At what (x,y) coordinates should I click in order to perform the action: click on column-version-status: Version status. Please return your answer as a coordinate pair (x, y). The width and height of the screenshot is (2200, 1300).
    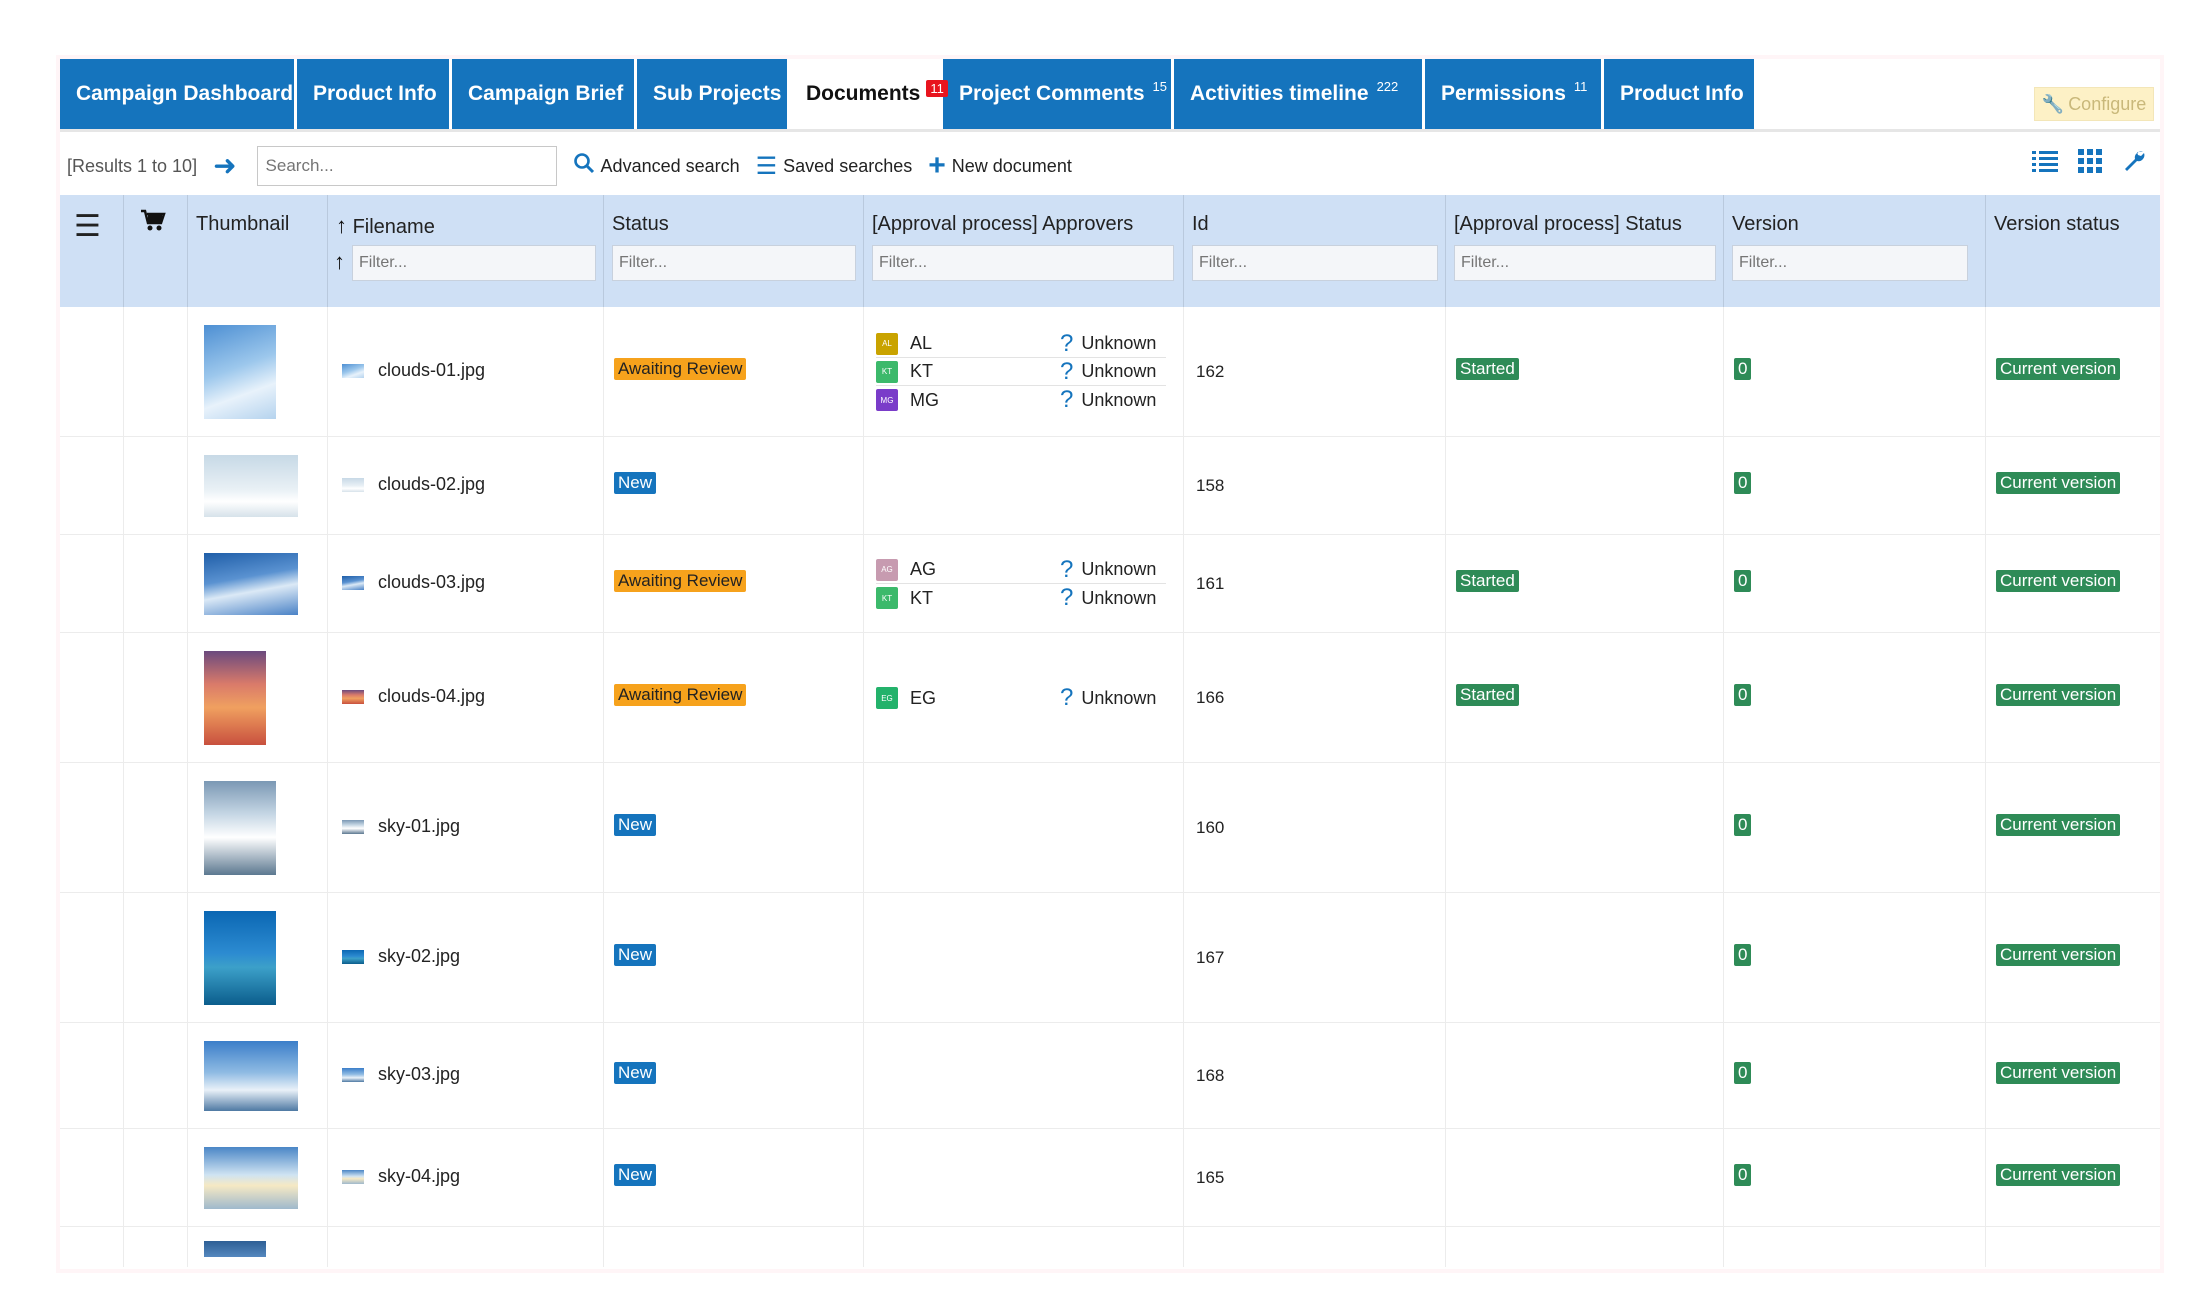
    Looking at the image, I should click on (2073, 251).